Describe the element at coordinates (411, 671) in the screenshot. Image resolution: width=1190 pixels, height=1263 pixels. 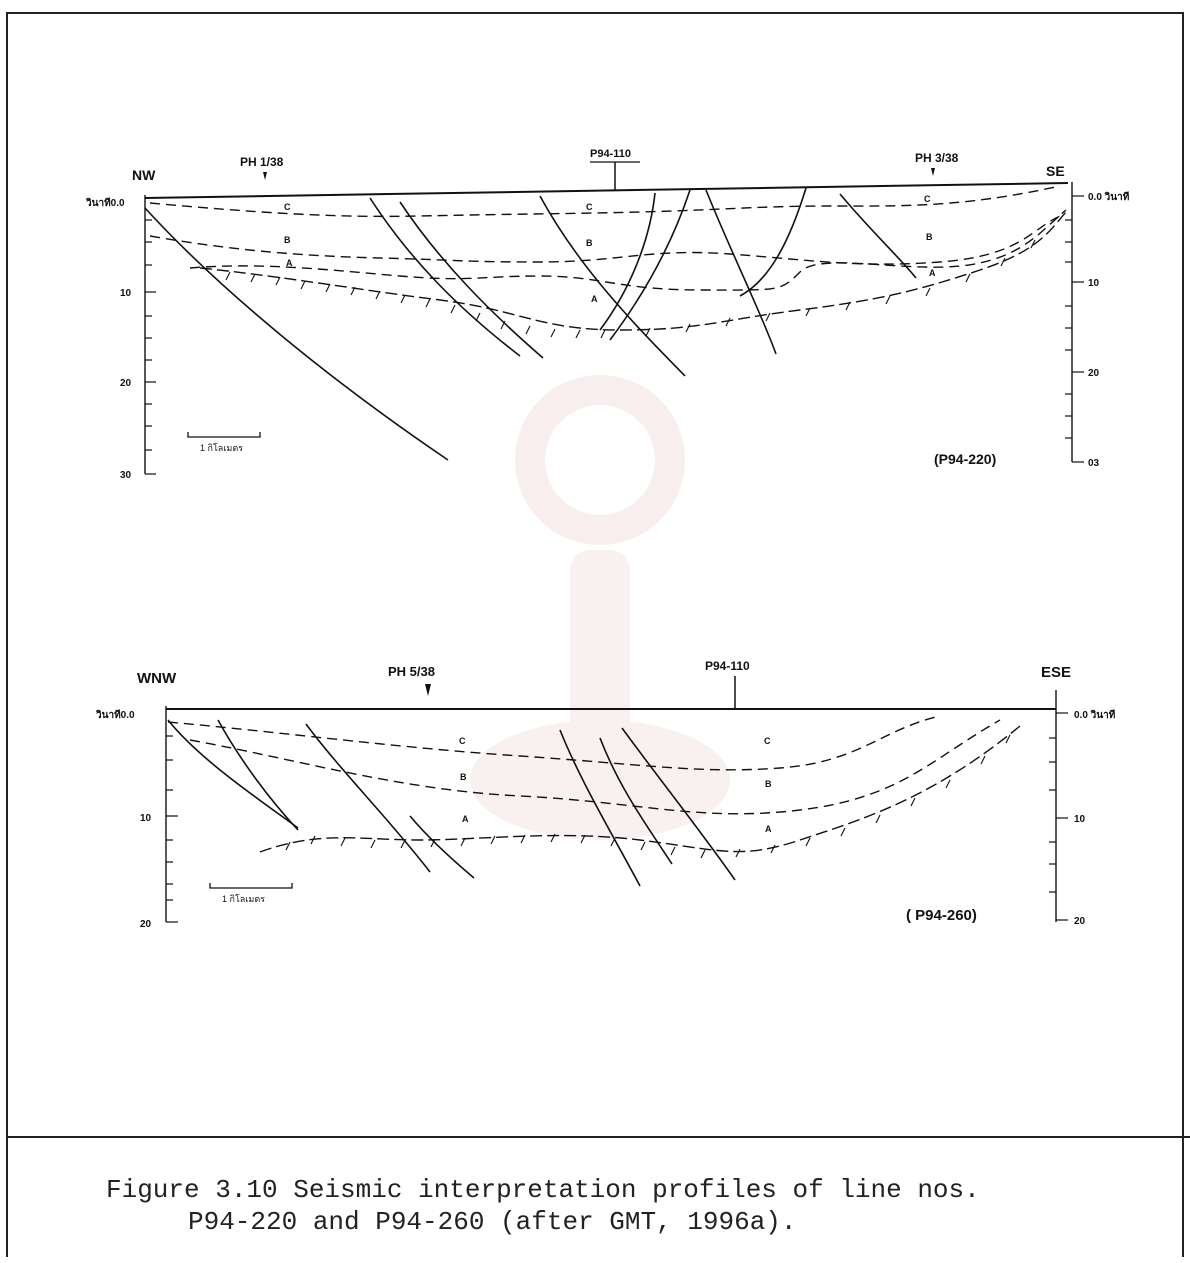
I see `well-label-ph5: PH 5/38` at that location.